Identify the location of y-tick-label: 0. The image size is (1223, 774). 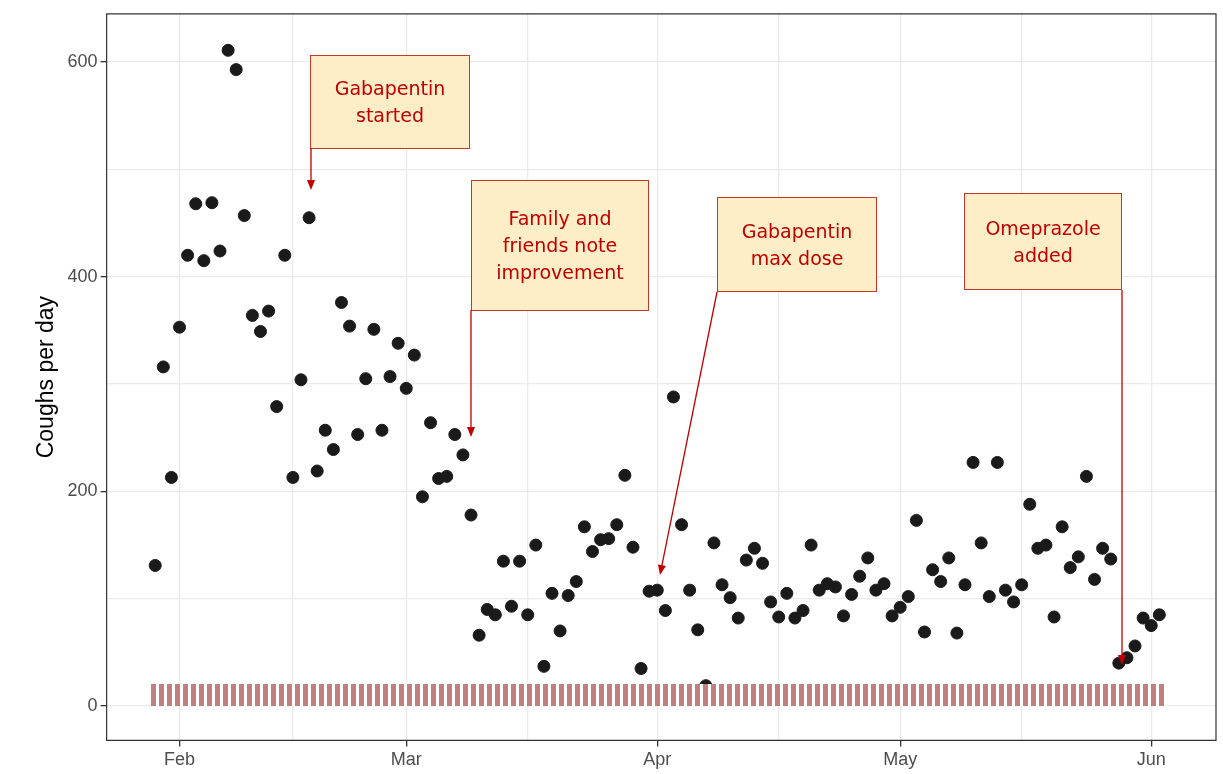
(92, 705).